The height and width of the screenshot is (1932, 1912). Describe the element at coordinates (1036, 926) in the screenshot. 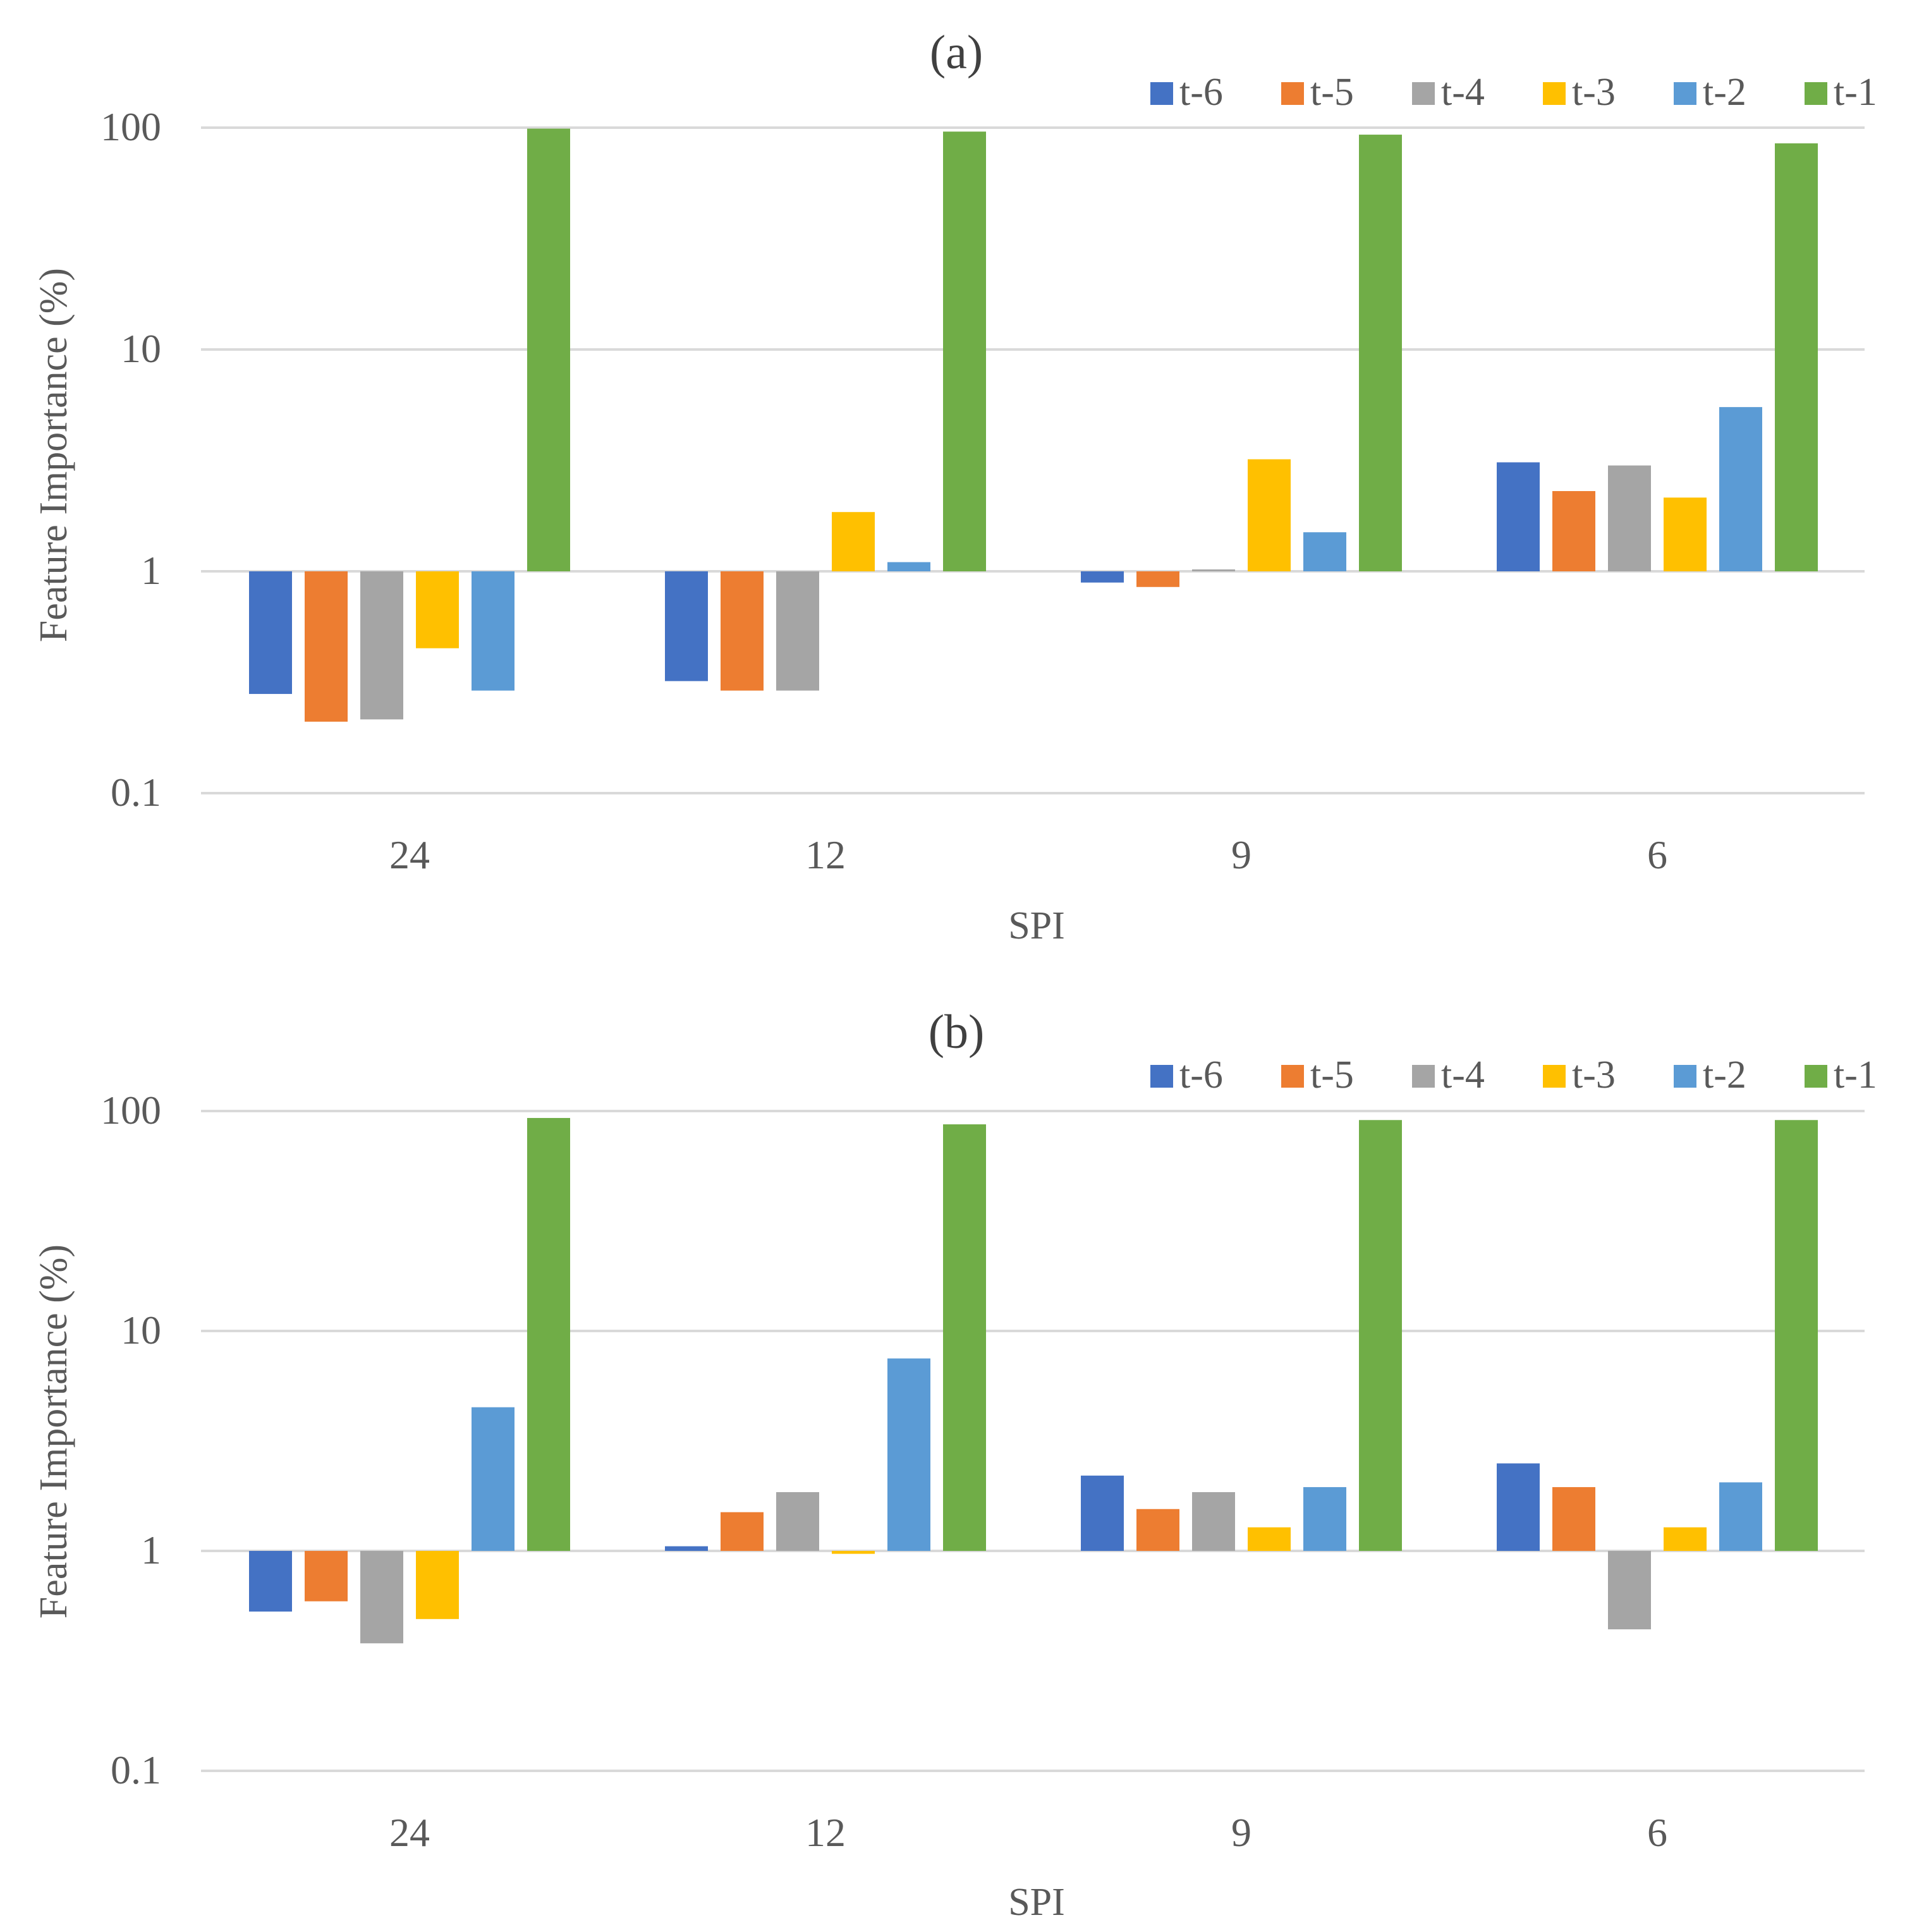

I see `x-axis-title: SPI` at that location.